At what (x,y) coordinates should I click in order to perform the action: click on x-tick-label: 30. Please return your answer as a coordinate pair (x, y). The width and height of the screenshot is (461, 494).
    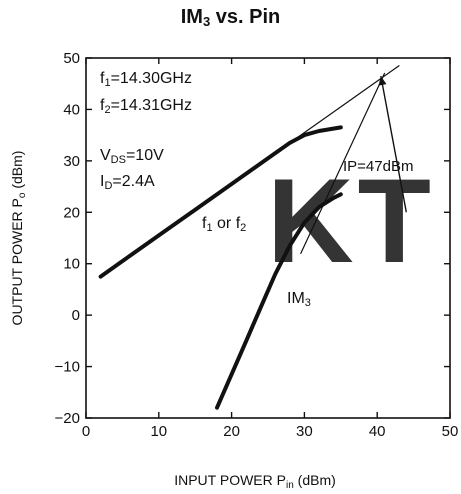
    Looking at the image, I should click on (304, 431).